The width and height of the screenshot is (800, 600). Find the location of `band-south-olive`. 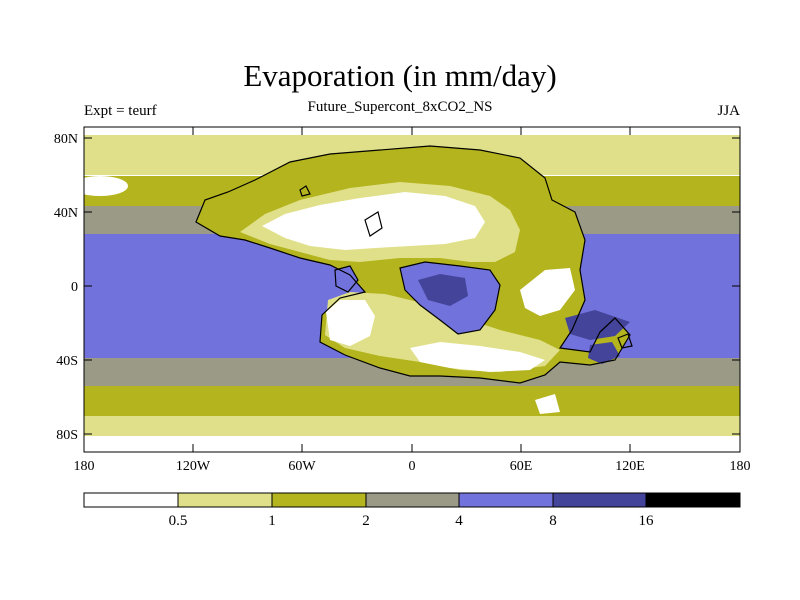

band-south-olive is located at coordinates (412, 402).